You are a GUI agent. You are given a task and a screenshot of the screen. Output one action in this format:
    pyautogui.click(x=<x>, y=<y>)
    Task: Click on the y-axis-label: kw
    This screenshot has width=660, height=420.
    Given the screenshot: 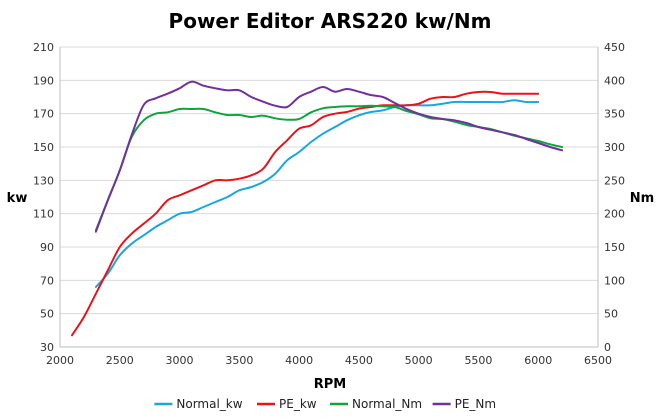 What is the action you would take?
    pyautogui.click(x=17, y=198)
    